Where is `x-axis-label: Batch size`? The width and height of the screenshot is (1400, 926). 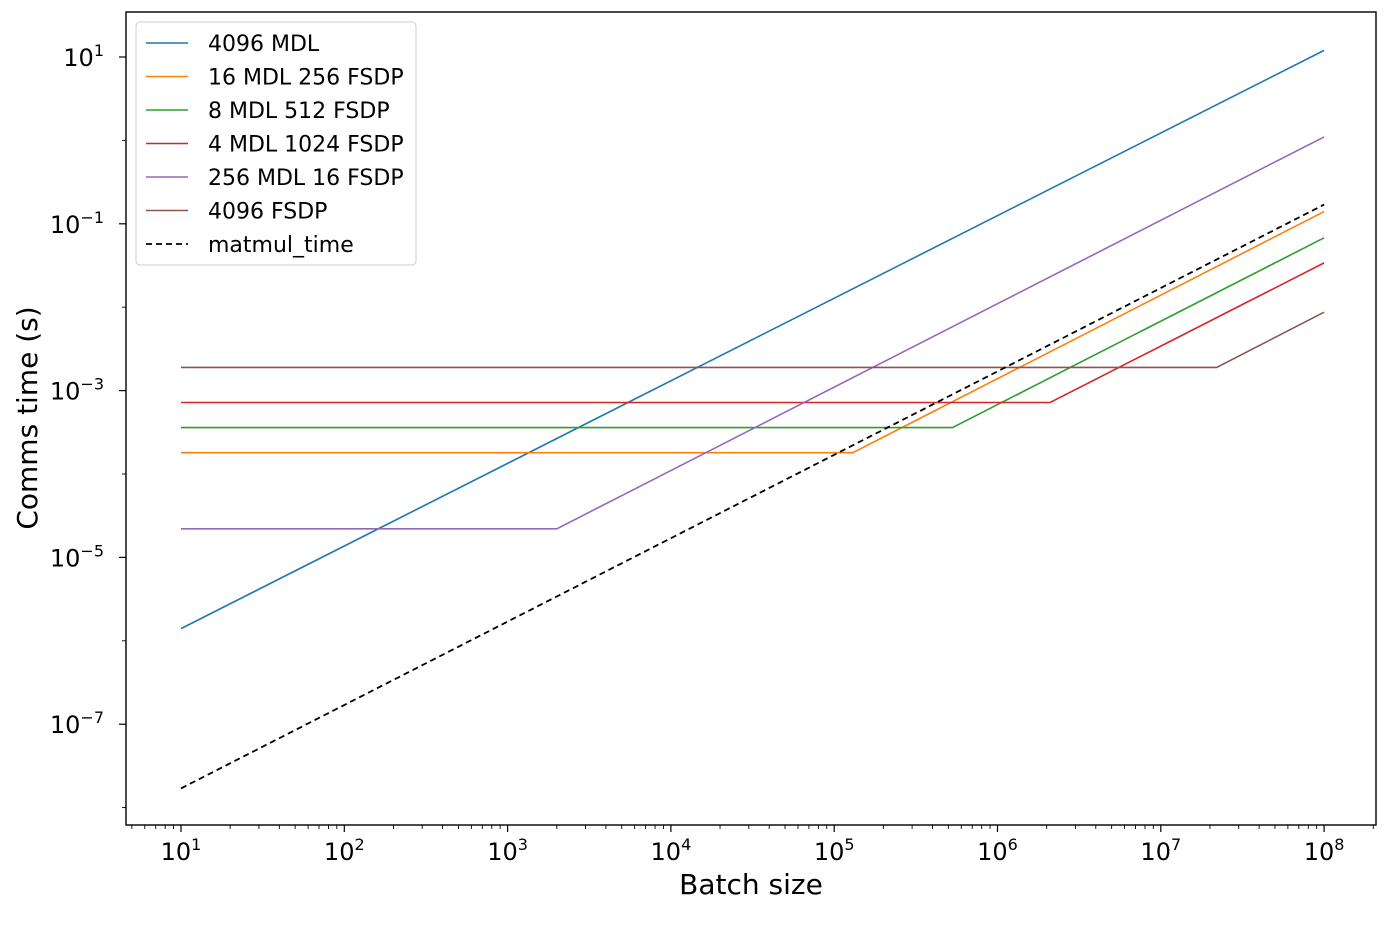 x-axis-label: Batch size is located at coordinates (751, 884).